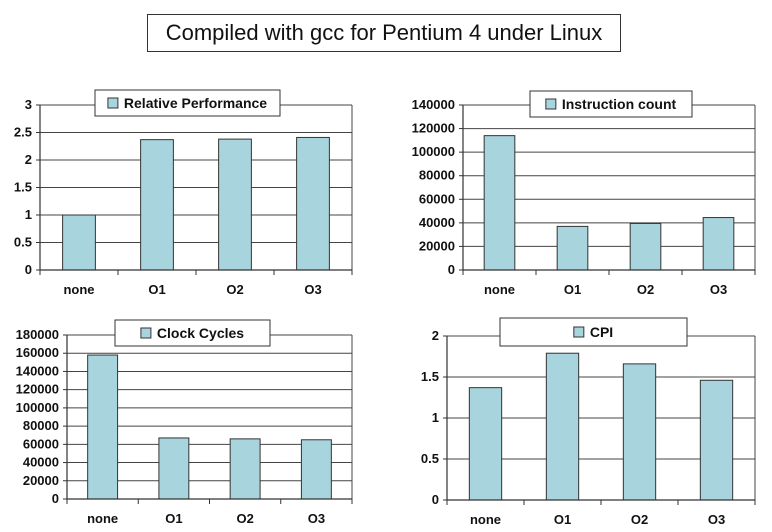 This screenshot has width=772, height=532. What do you see at coordinates (601, 332) in the screenshot?
I see `legend-label: CPI` at bounding box center [601, 332].